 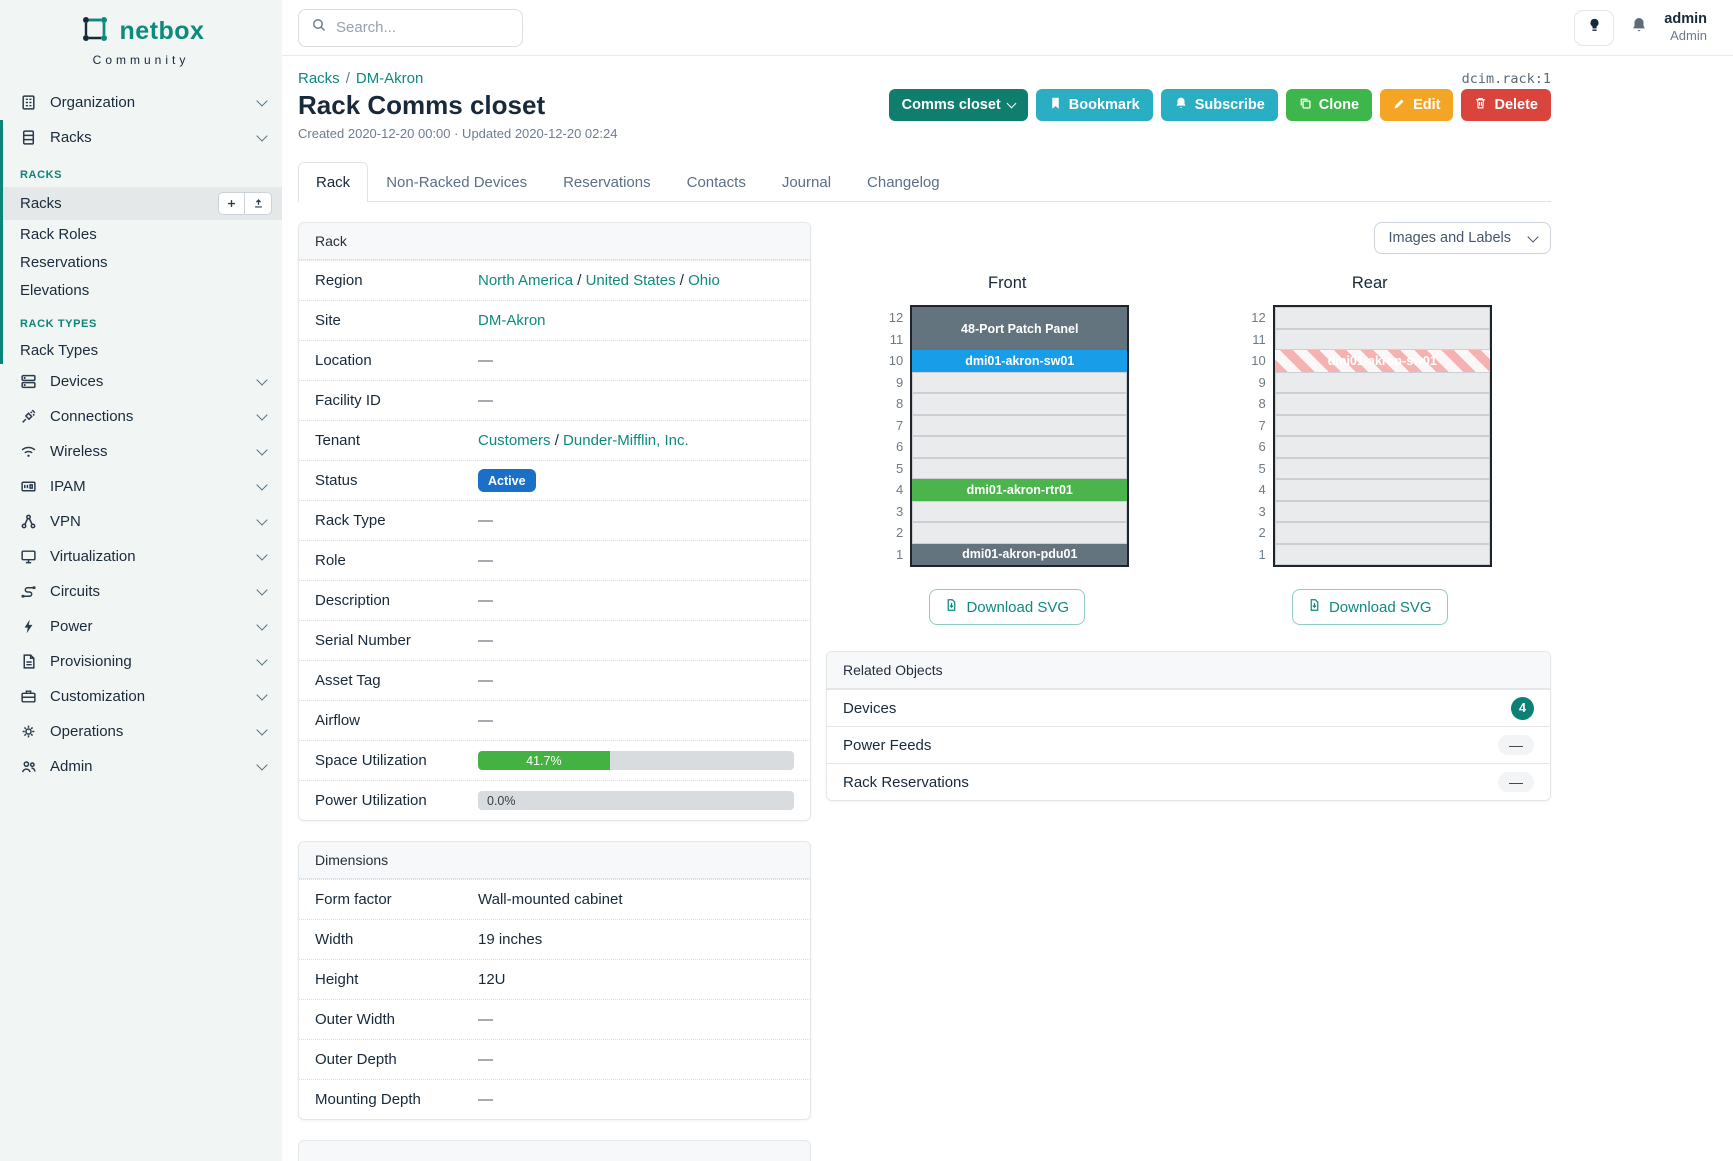 What do you see at coordinates (514, 440) in the screenshot?
I see `tenant-group-link: Customers` at bounding box center [514, 440].